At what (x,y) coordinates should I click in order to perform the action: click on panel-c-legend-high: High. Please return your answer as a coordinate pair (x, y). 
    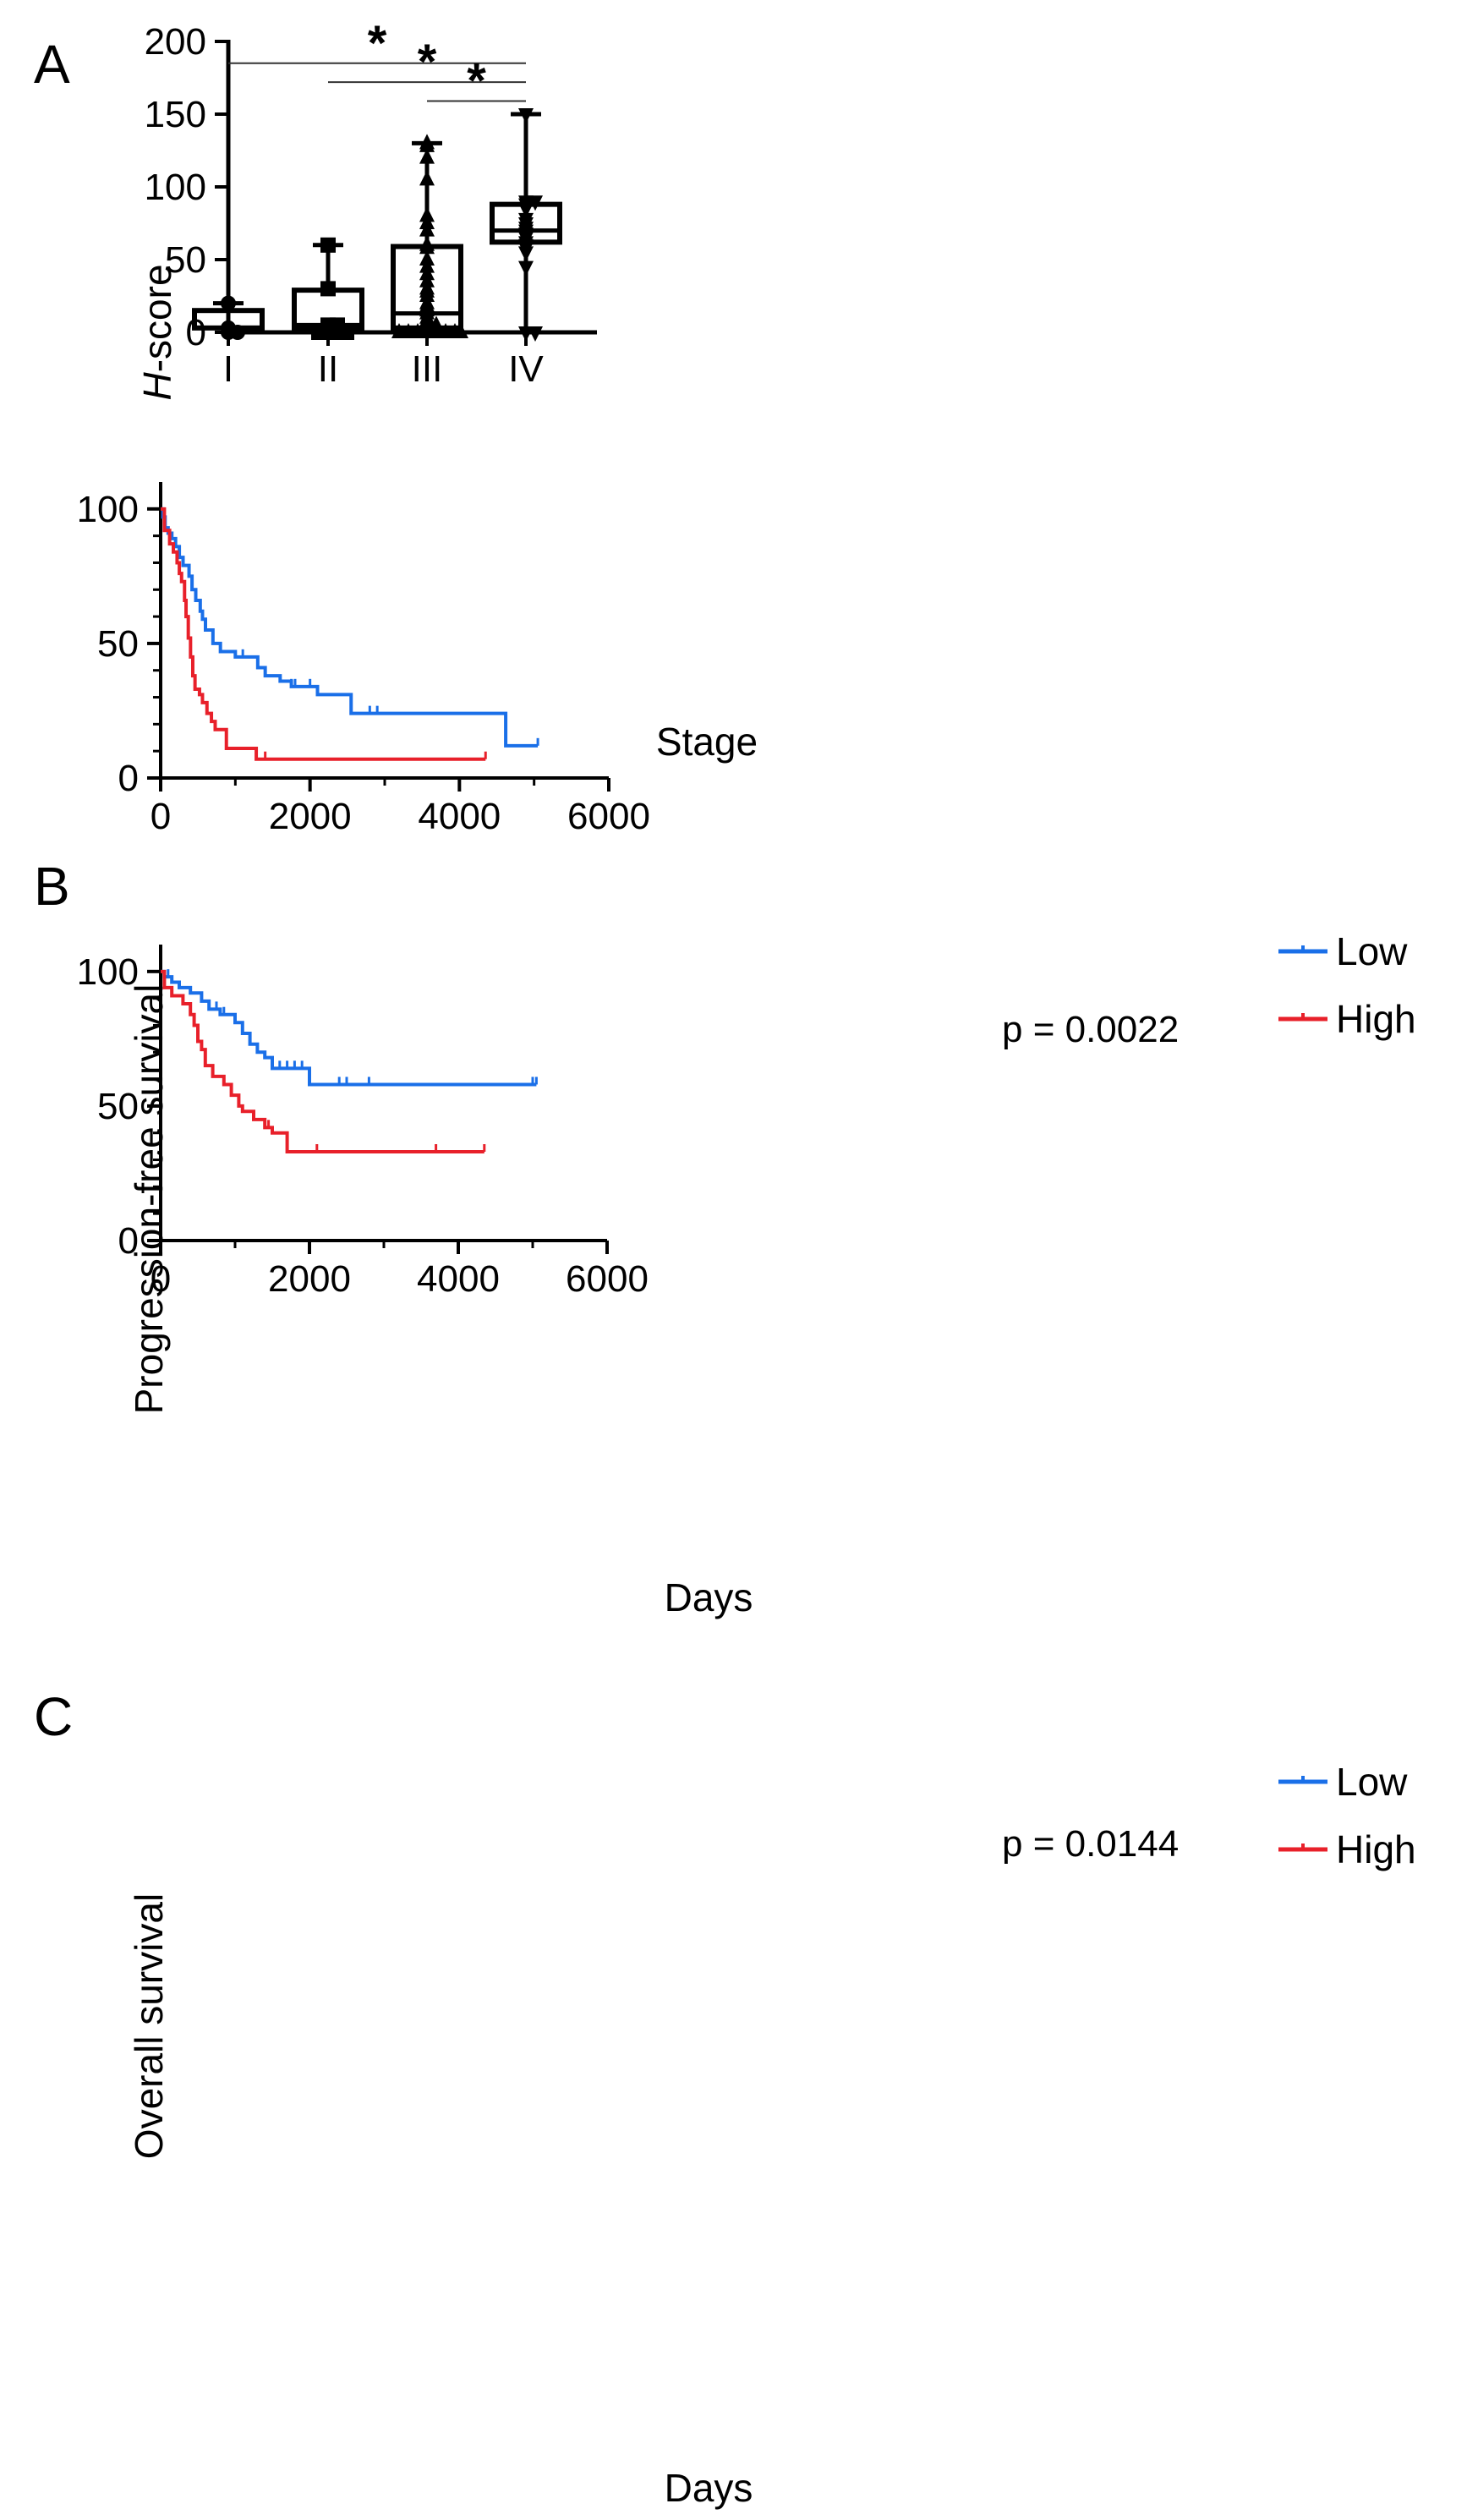
    Looking at the image, I should click on (1376, 1849).